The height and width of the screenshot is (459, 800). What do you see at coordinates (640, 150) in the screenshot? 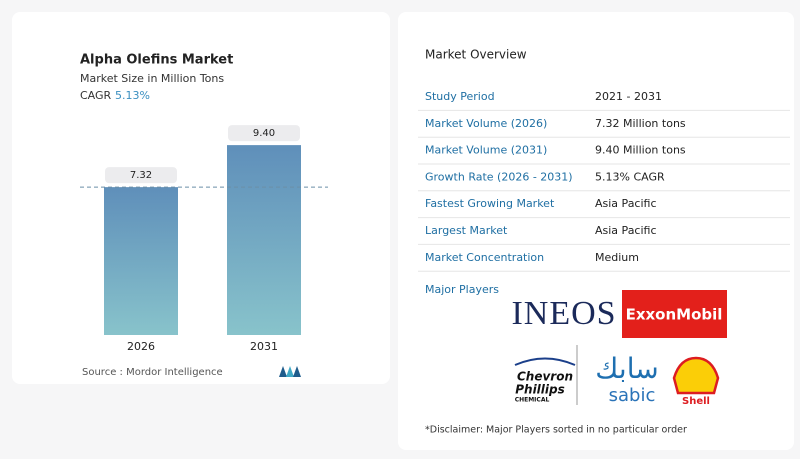
I see `row-value: 9.40 Million tons` at bounding box center [640, 150].